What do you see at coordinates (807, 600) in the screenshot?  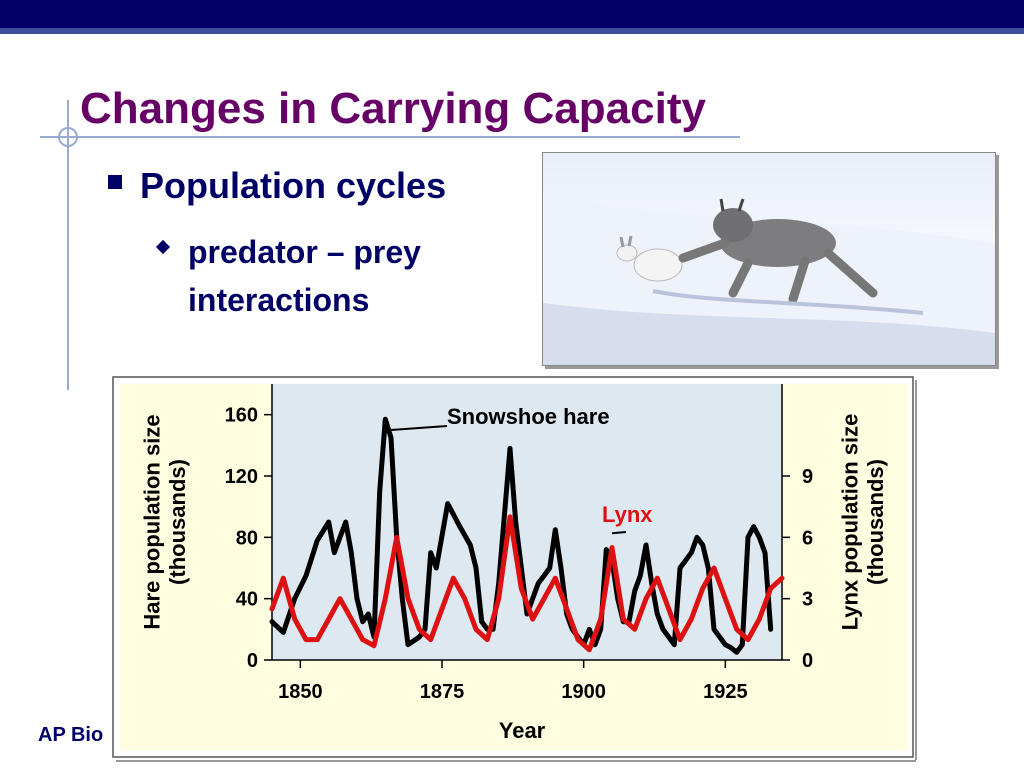 I see `y-right-tick-label: 3` at bounding box center [807, 600].